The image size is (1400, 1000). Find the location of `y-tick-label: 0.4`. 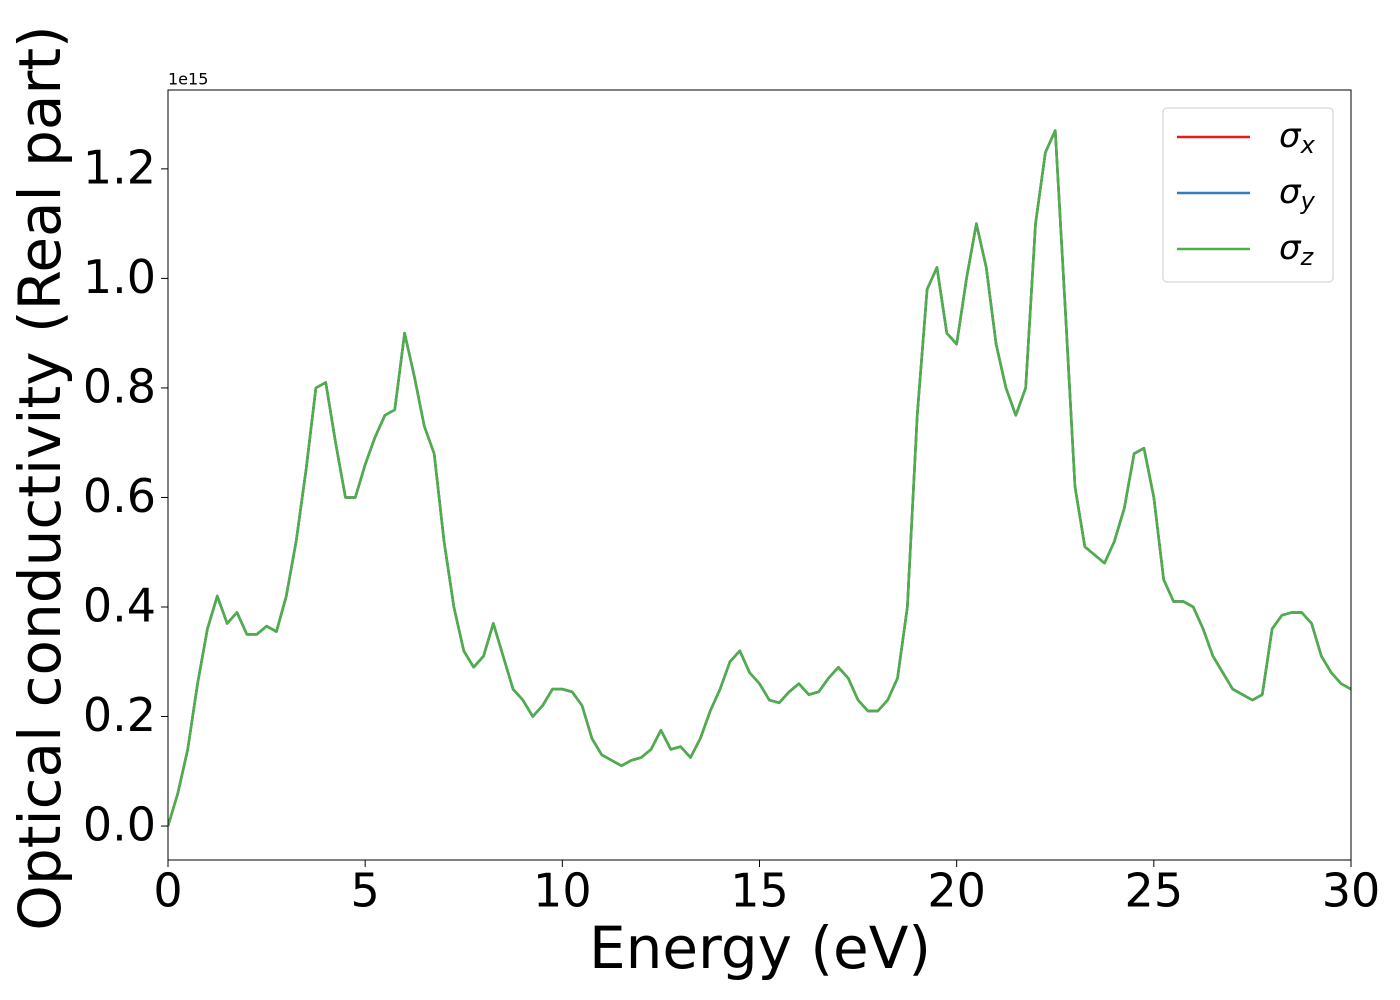

y-tick-label: 0.4 is located at coordinates (119, 605).